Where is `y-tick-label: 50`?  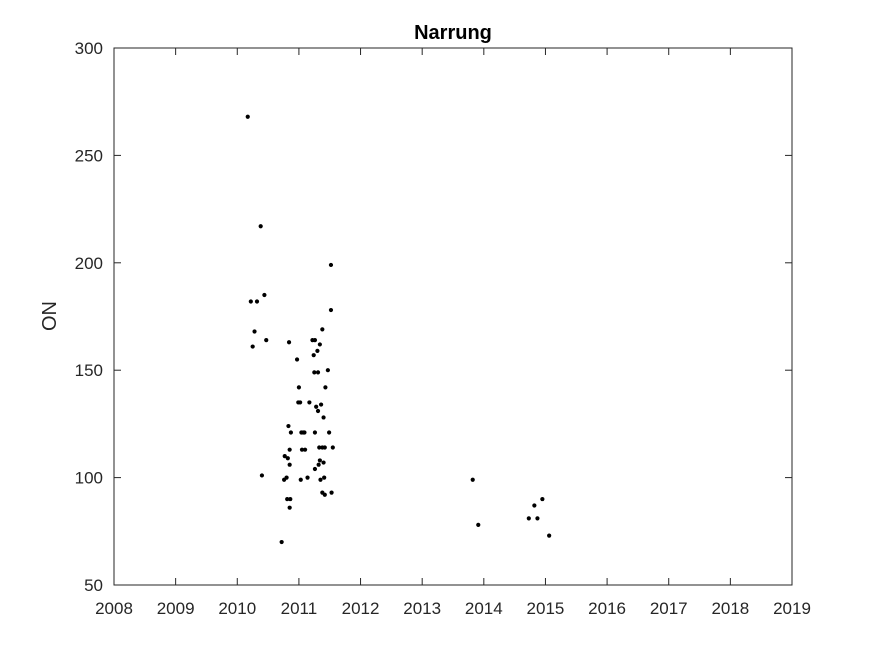 y-tick-label: 50 is located at coordinates (93, 585).